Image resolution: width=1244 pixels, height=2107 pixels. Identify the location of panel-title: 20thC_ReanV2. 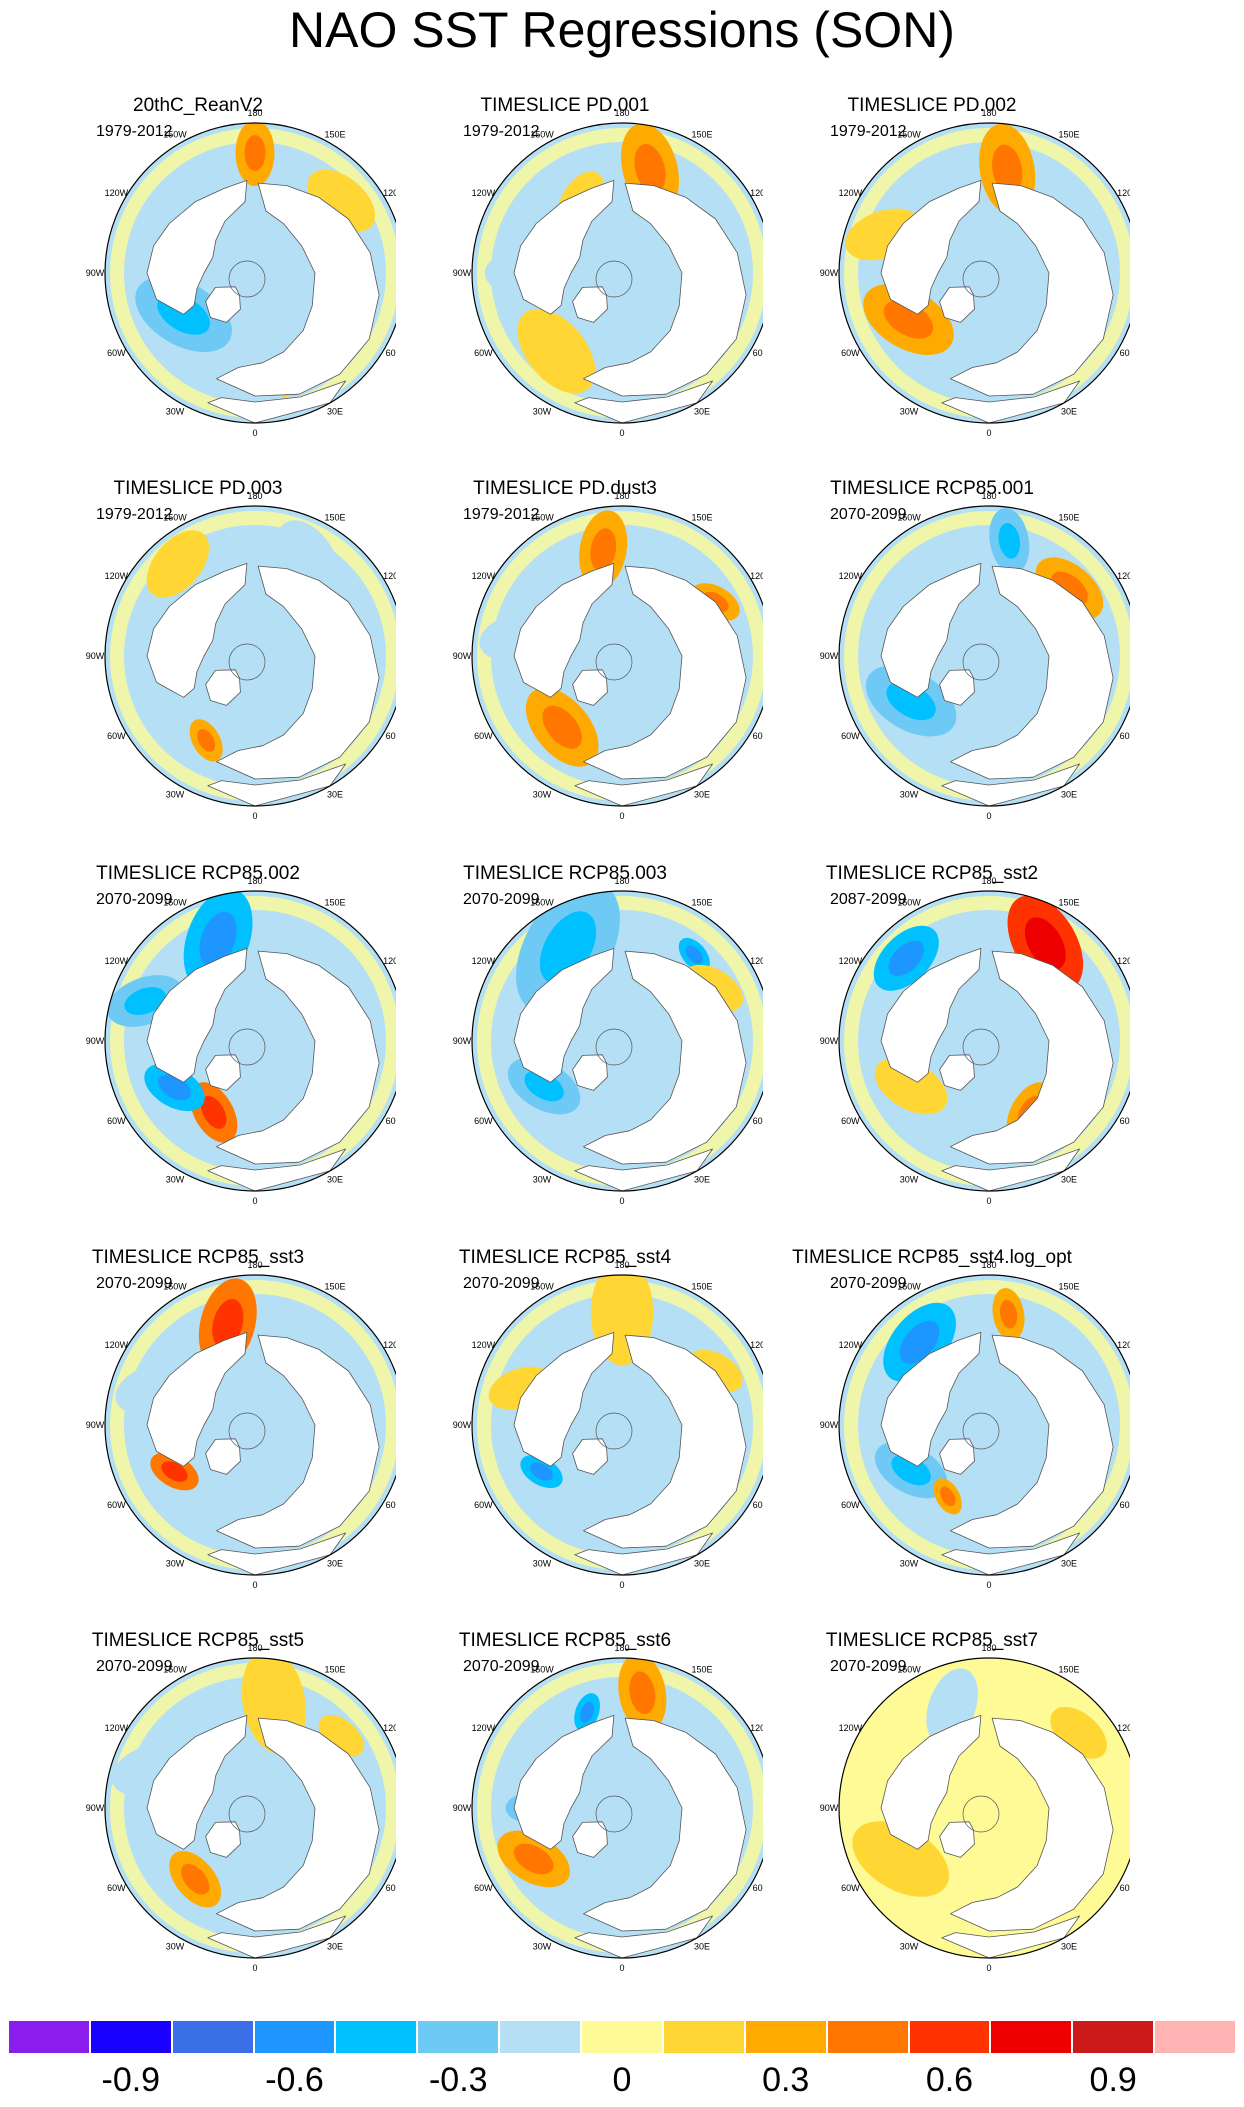
(198, 105).